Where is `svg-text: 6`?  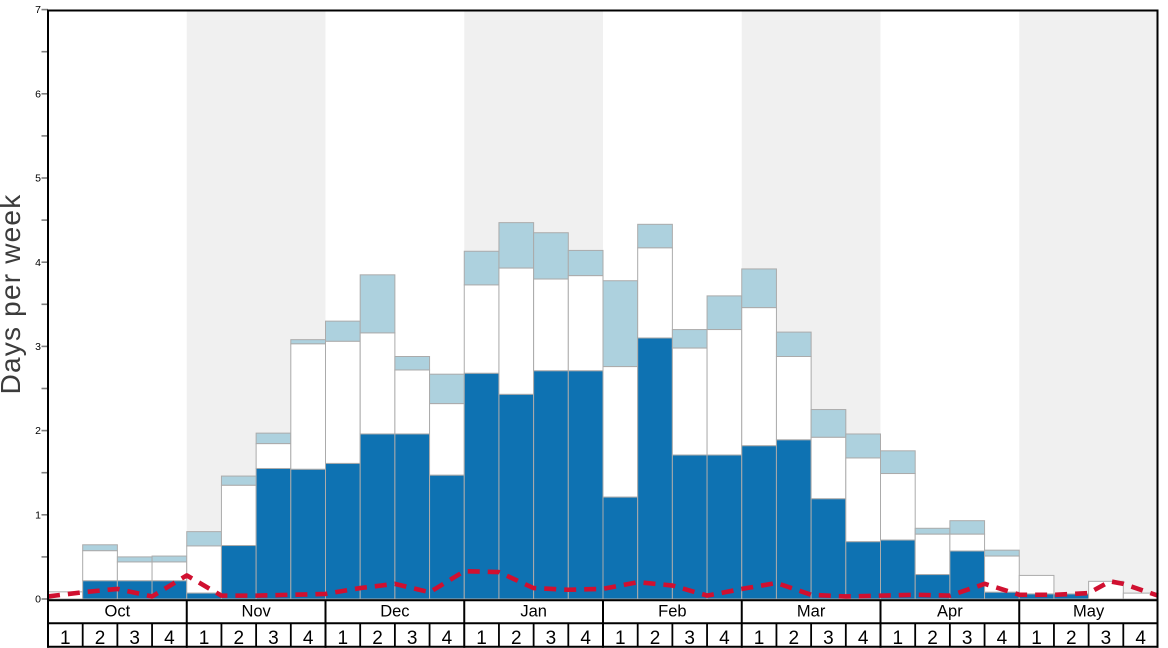
svg-text: 6 is located at coordinates (38, 94).